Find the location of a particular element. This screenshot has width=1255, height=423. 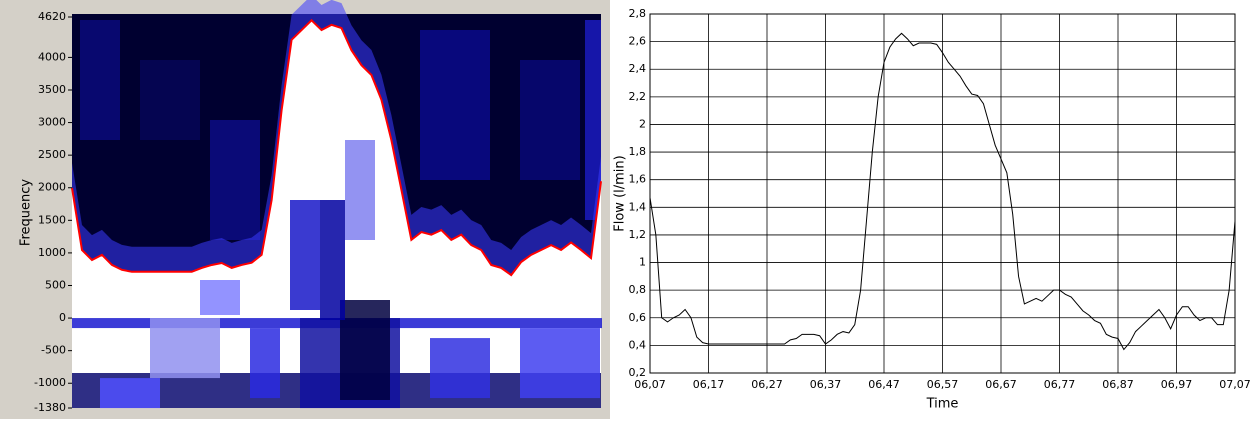

x-tick-label: 06,47 is located at coordinates (884, 384).